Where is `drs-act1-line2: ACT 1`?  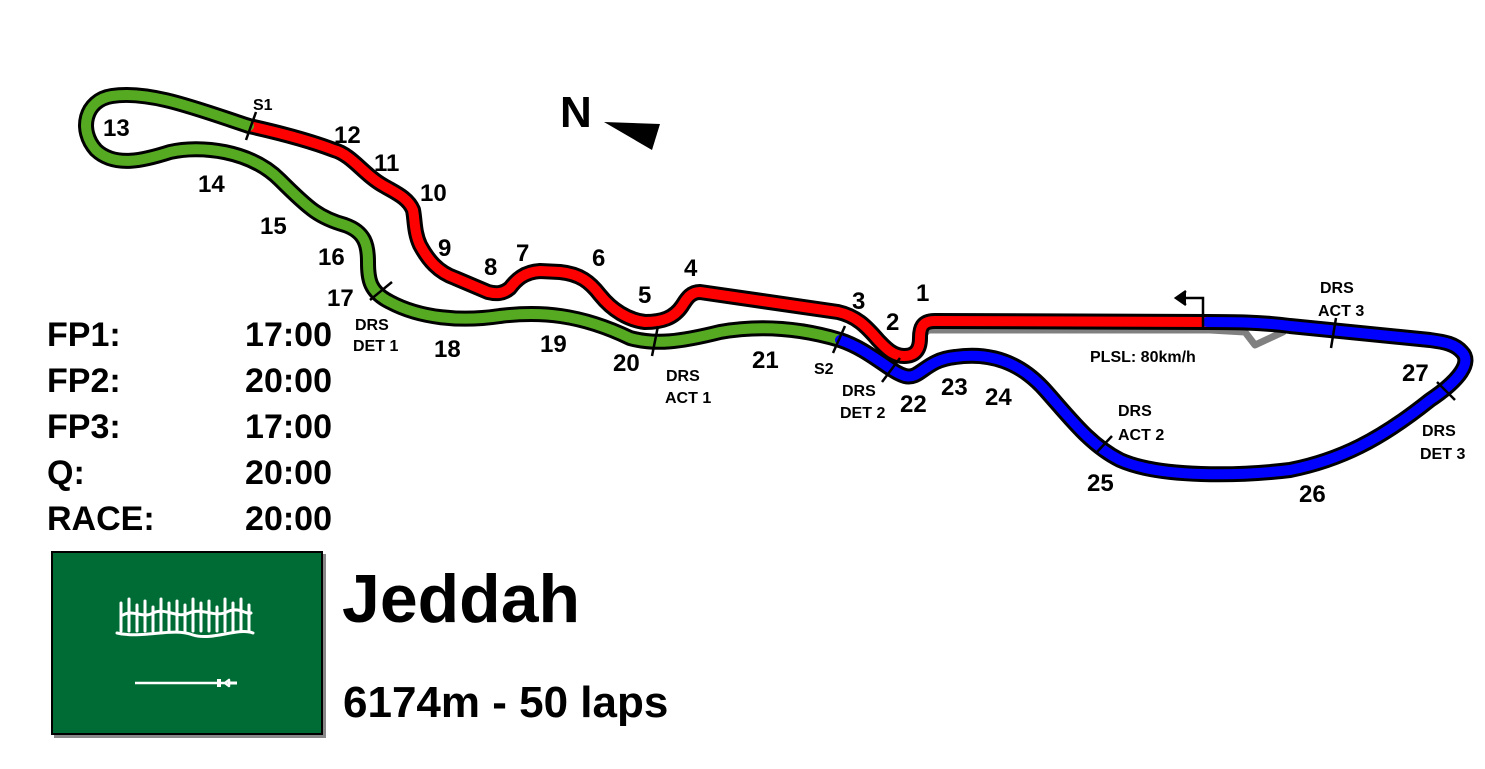
drs-act1-line2: ACT 1 is located at coordinates (688, 398).